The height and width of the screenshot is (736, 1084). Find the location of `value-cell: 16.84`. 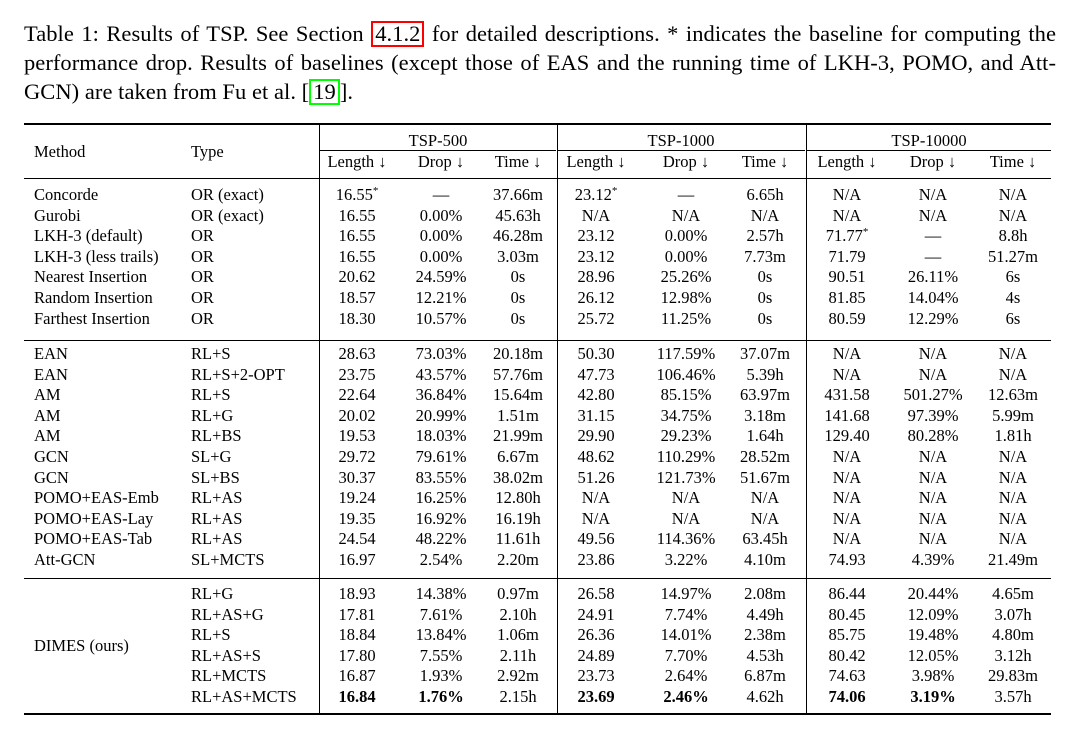

value-cell: 16.84 is located at coordinates (357, 696).